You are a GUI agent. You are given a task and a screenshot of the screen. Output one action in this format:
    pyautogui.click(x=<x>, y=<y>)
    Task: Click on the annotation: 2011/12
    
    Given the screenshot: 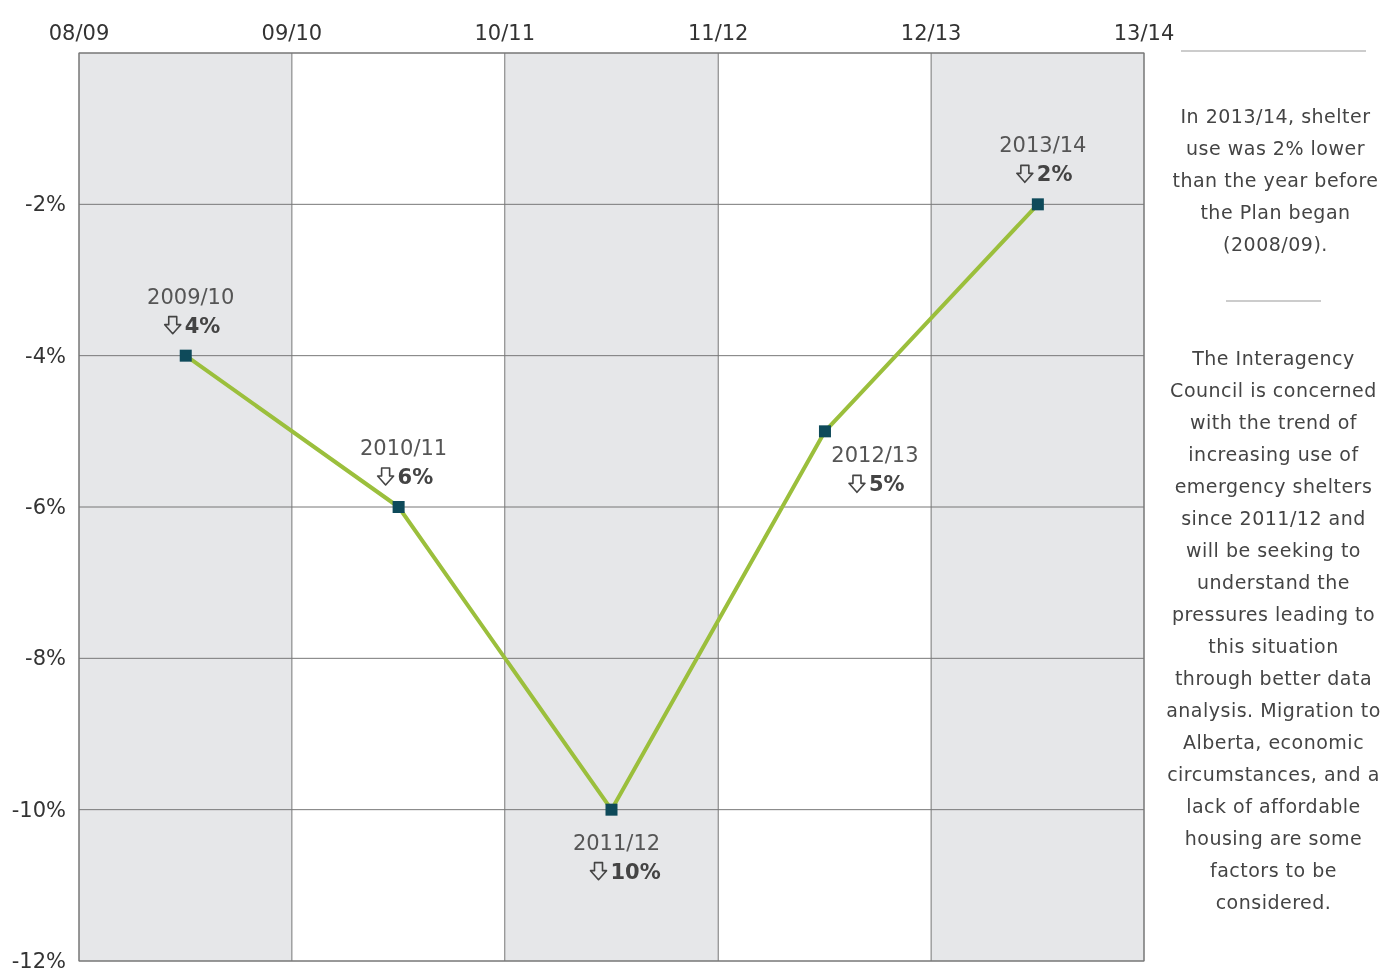 What is the action you would take?
    pyautogui.click(x=616, y=842)
    